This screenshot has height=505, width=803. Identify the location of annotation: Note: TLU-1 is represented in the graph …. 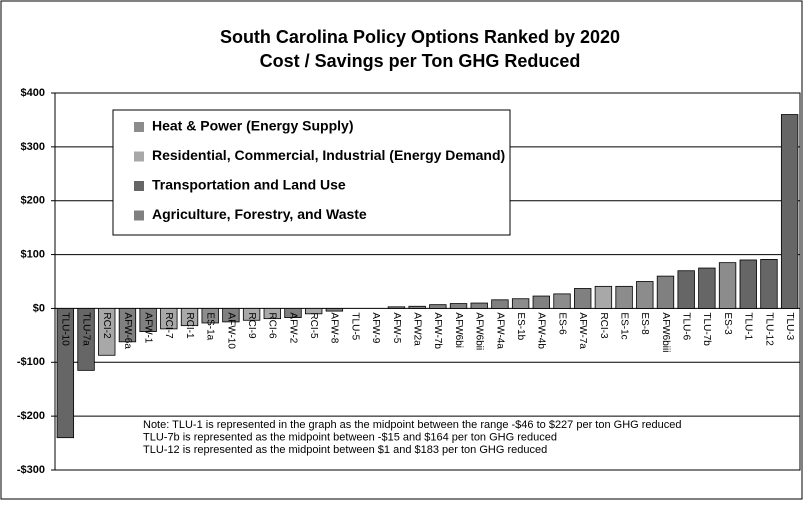
(412, 425).